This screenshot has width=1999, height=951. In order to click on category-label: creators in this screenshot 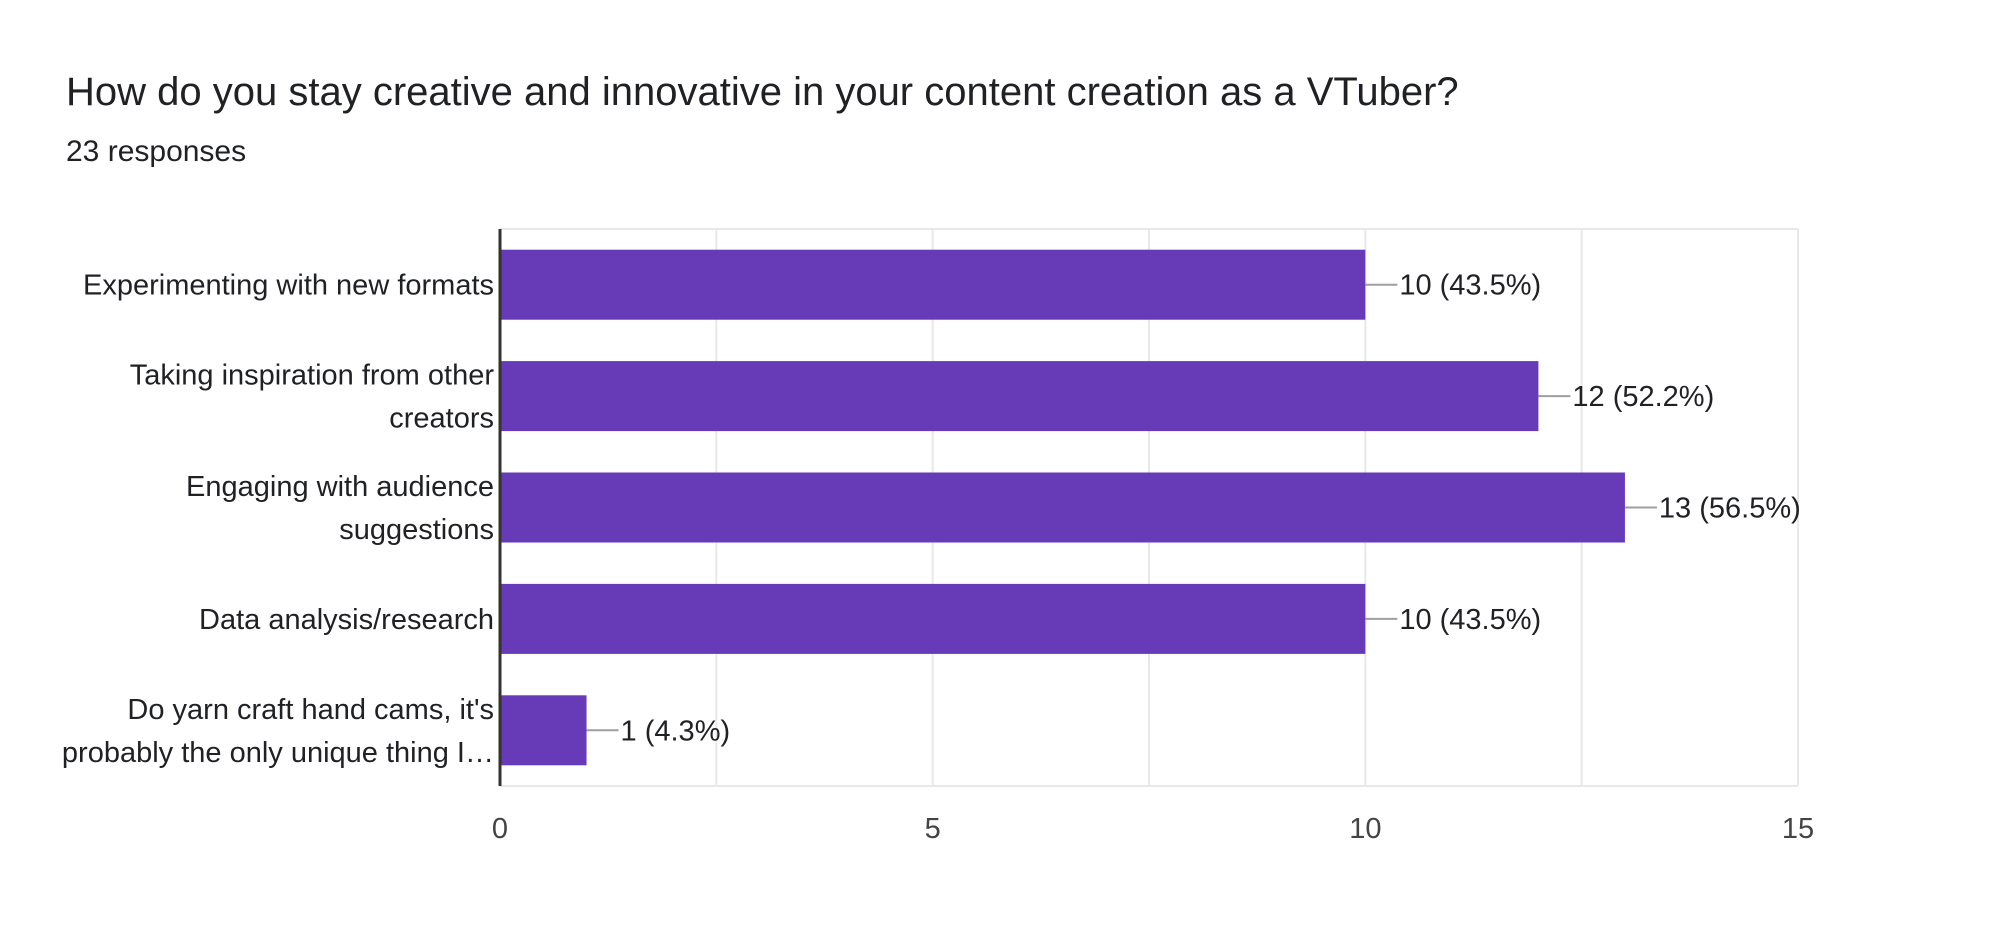, I will do `click(441, 419)`.